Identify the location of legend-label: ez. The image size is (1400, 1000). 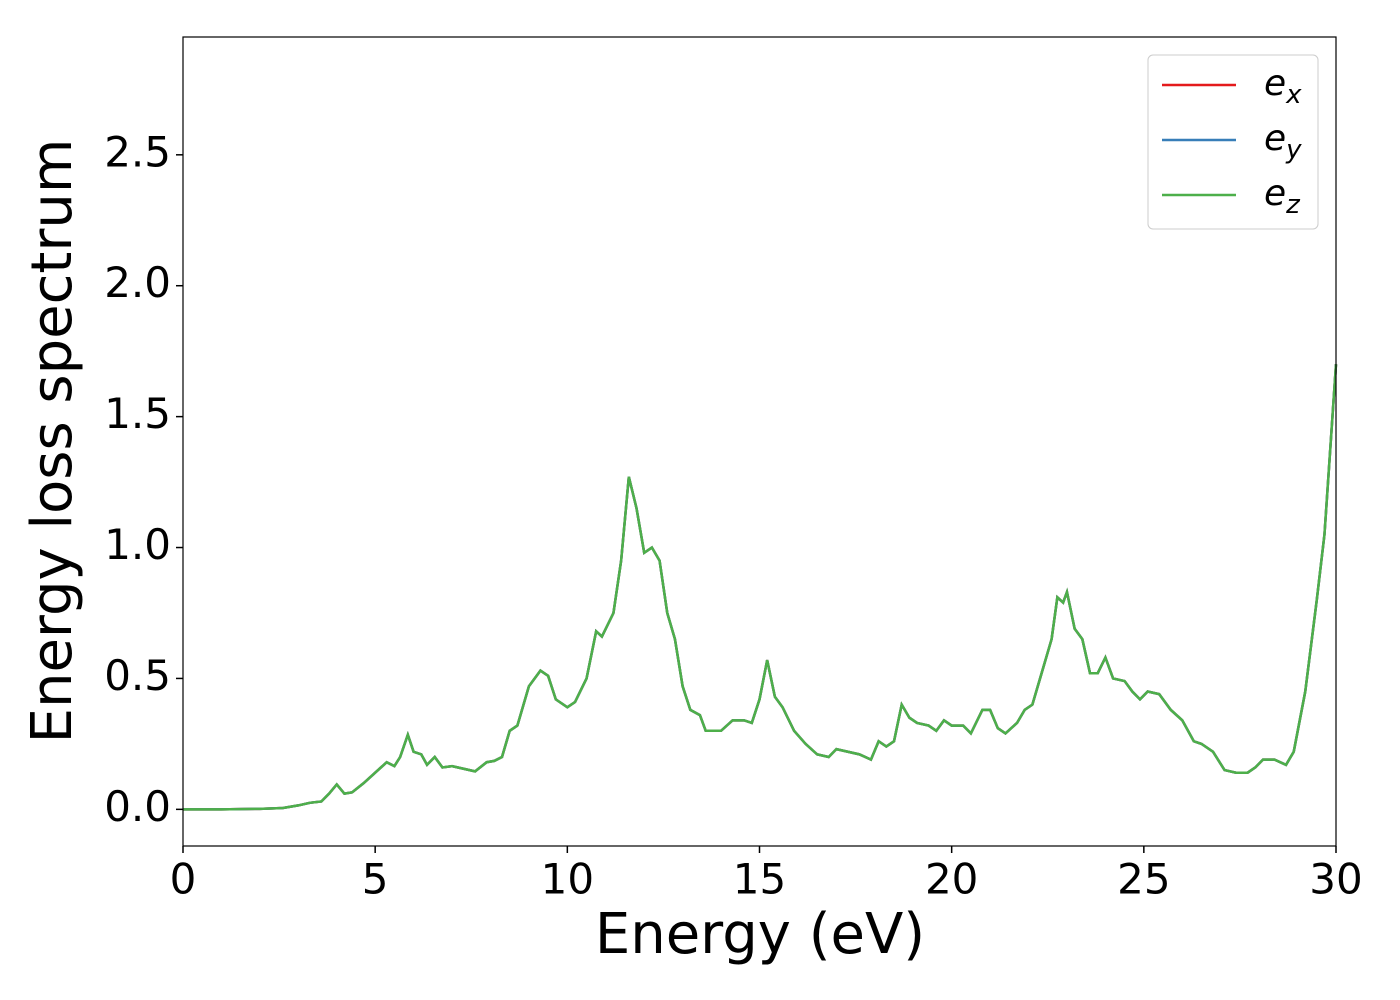
(1282, 196).